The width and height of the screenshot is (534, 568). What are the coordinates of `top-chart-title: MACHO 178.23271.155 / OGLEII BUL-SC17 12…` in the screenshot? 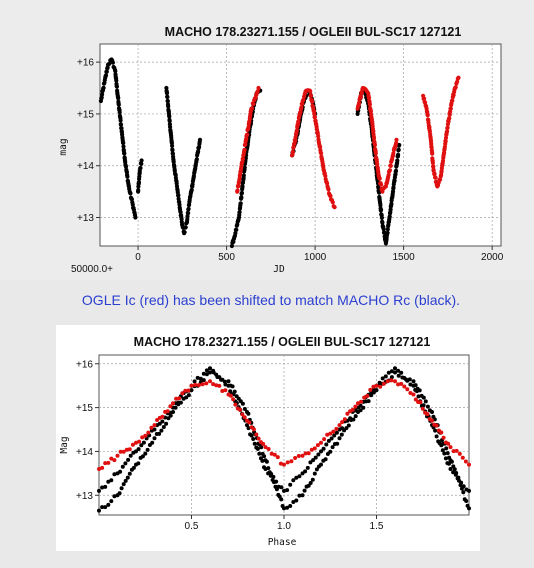 It's located at (313, 32).